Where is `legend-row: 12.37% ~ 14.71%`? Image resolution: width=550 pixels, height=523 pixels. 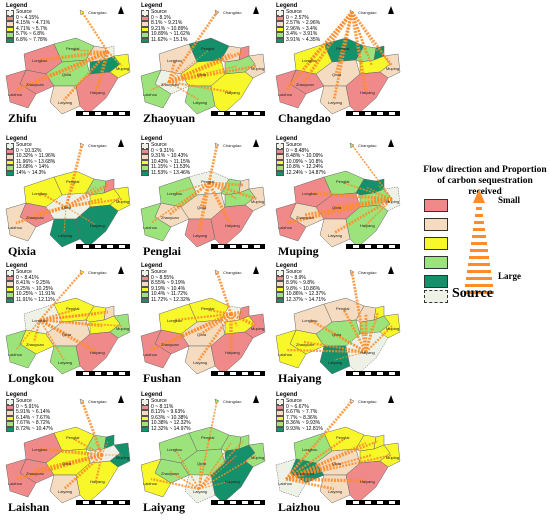 legend-row: 12.37% ~ 14.71% is located at coordinates (301, 300).